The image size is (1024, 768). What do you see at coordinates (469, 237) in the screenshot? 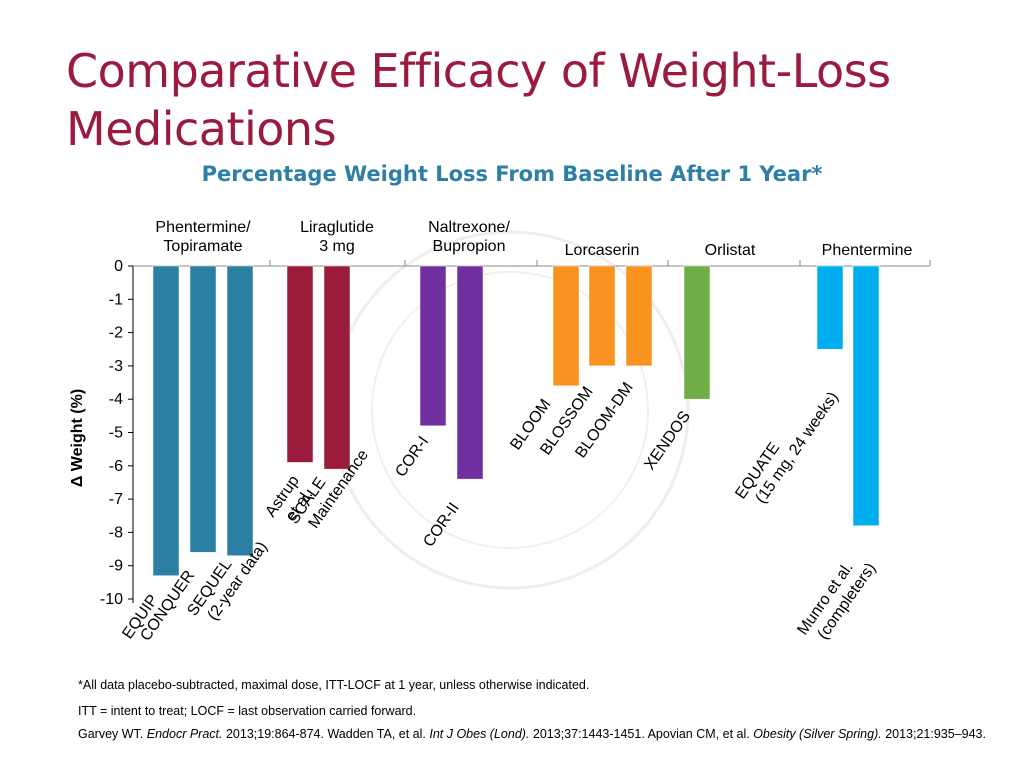
I see `group-header-2: Naltrexone/Bupropion` at bounding box center [469, 237].